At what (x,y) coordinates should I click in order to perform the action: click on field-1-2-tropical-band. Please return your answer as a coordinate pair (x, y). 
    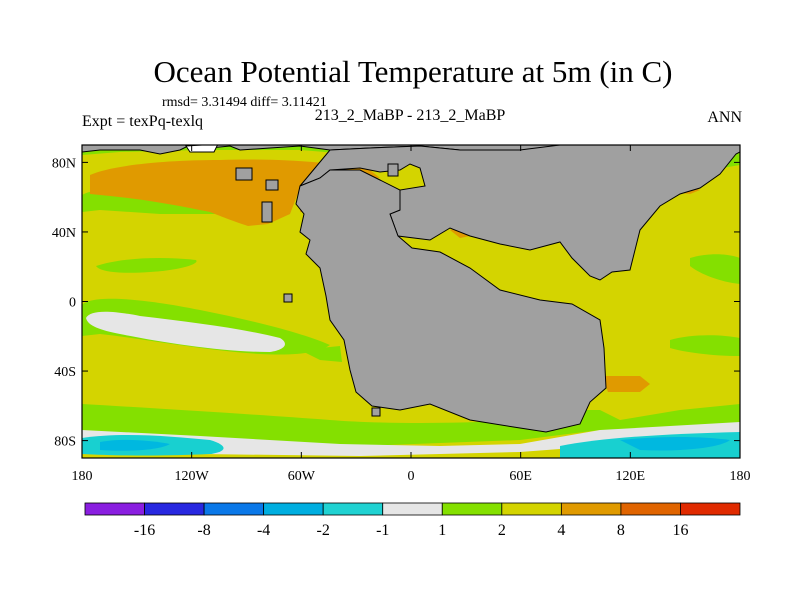
    Looking at the image, I should click on (146, 265).